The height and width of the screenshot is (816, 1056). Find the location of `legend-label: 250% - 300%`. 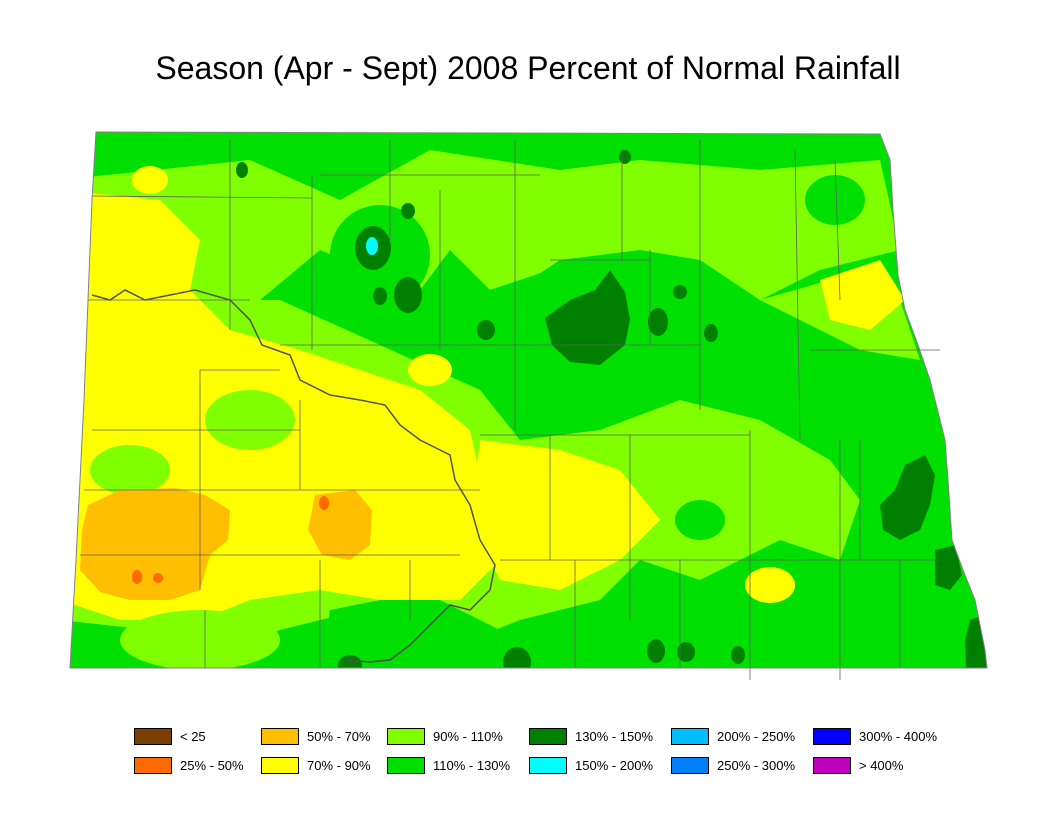

legend-label: 250% - 300% is located at coordinates (756, 765).